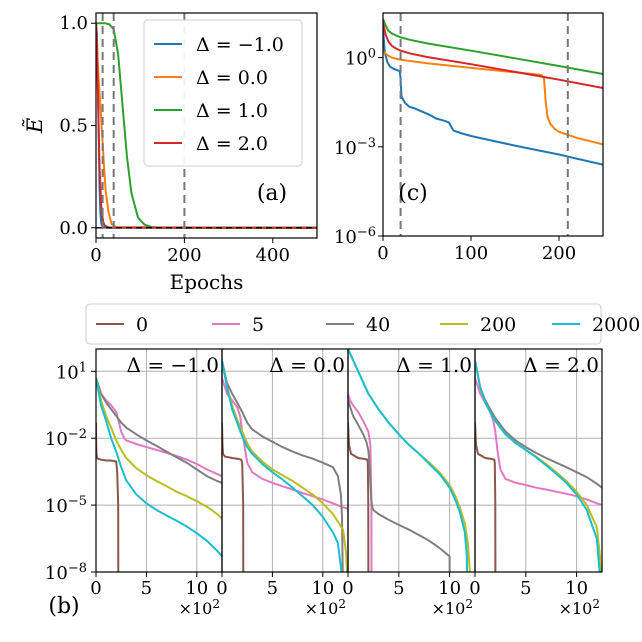 Image resolution: width=642 pixels, height=642 pixels. I want to click on legend-label-a: Δ = 0.0, so click(232, 78).